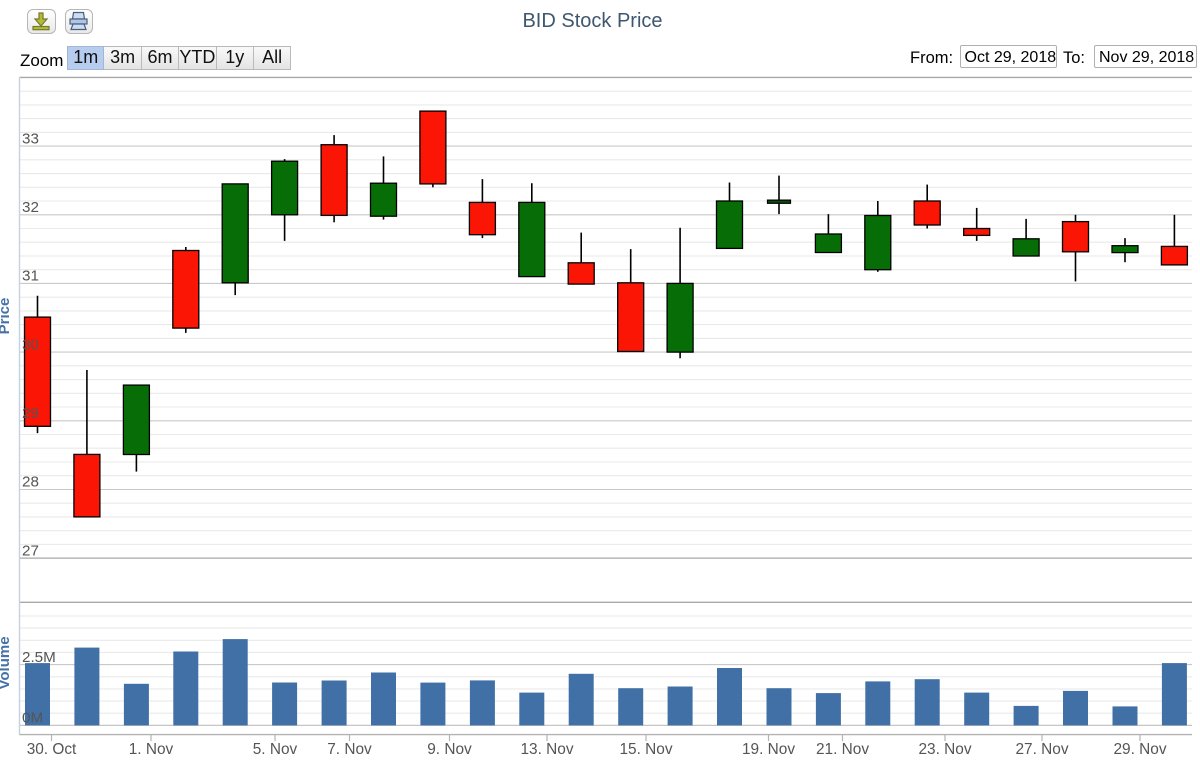  I want to click on svg-text: 30, so click(30, 344).